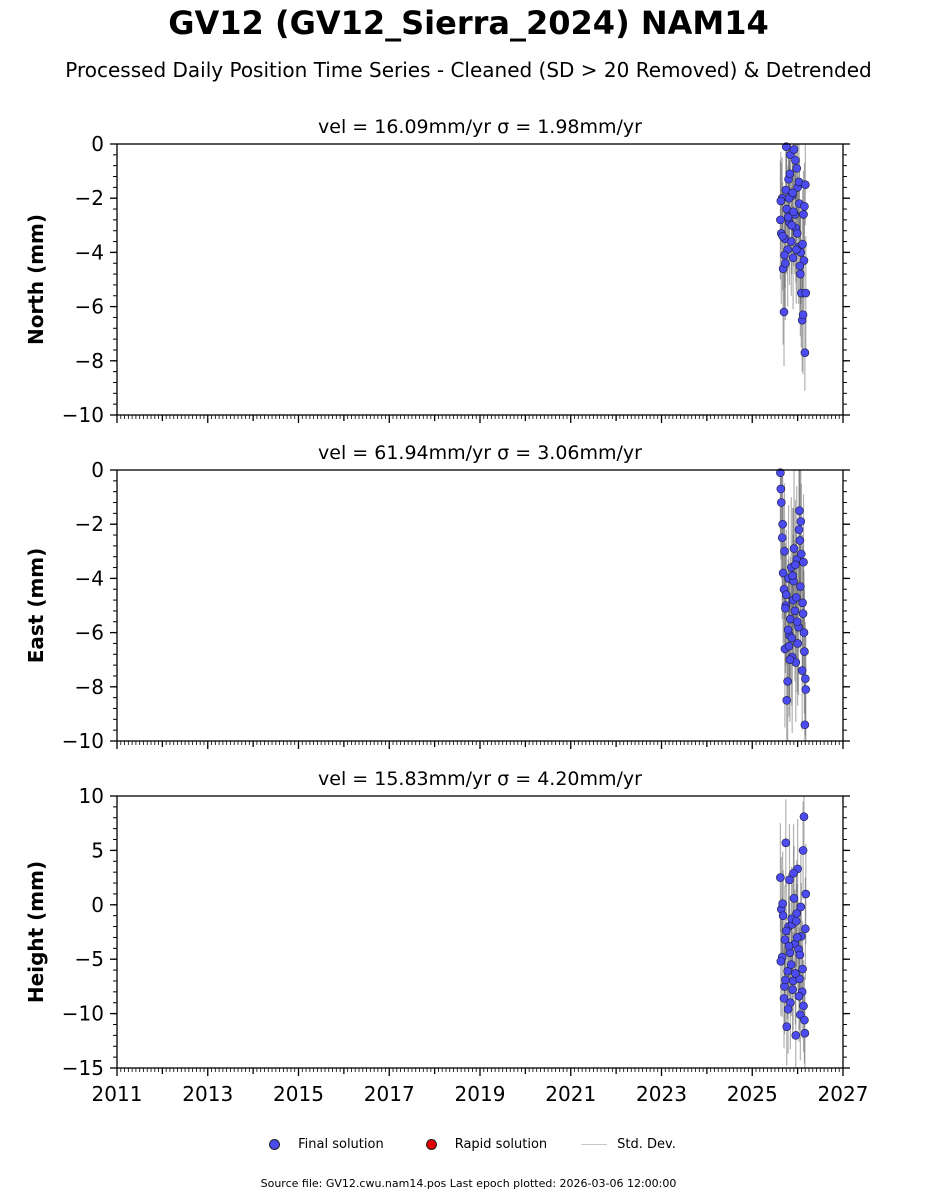  Describe the element at coordinates (298, 1094) in the screenshot. I see `x-tick-label: 2015` at that location.